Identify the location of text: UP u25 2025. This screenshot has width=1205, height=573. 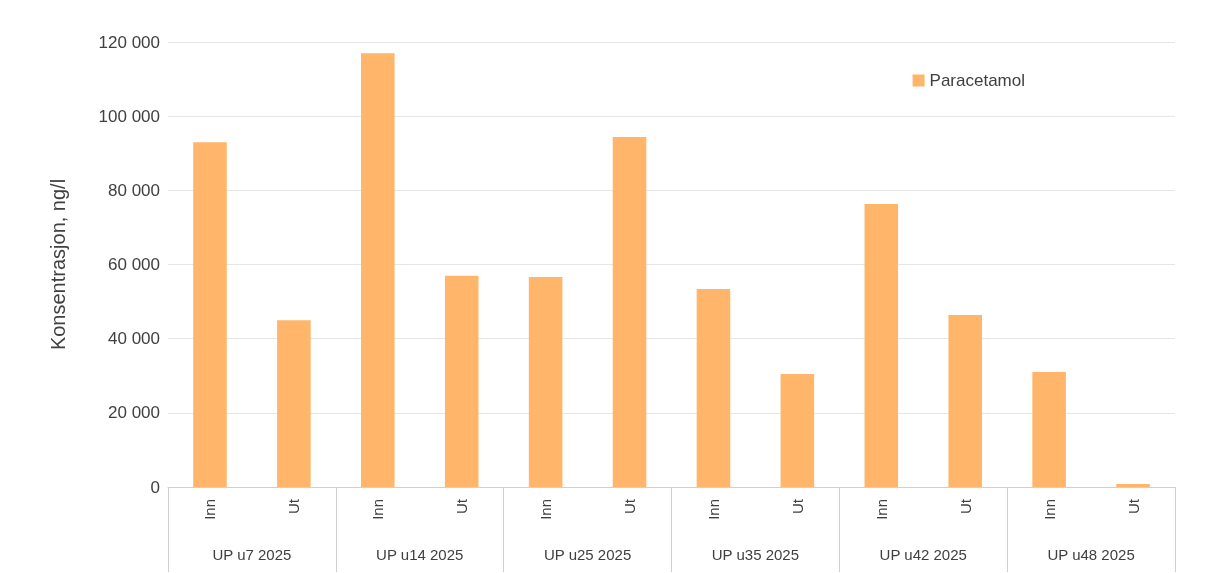
(587, 554).